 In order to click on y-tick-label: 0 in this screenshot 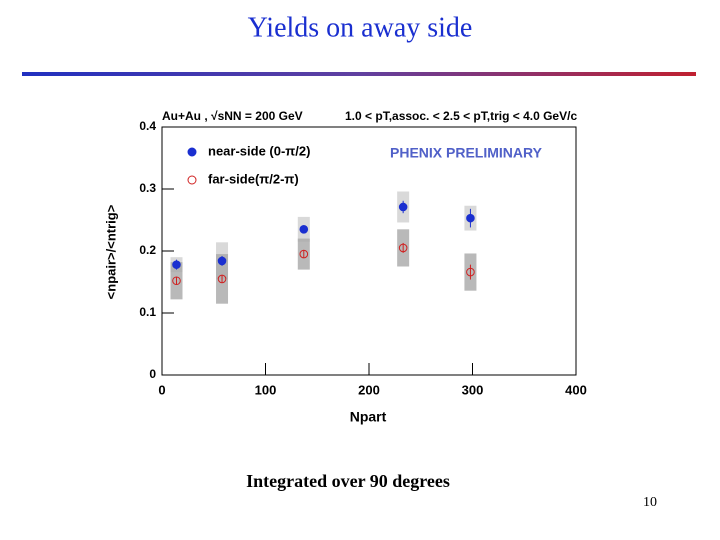, I will do `click(152, 374)`.